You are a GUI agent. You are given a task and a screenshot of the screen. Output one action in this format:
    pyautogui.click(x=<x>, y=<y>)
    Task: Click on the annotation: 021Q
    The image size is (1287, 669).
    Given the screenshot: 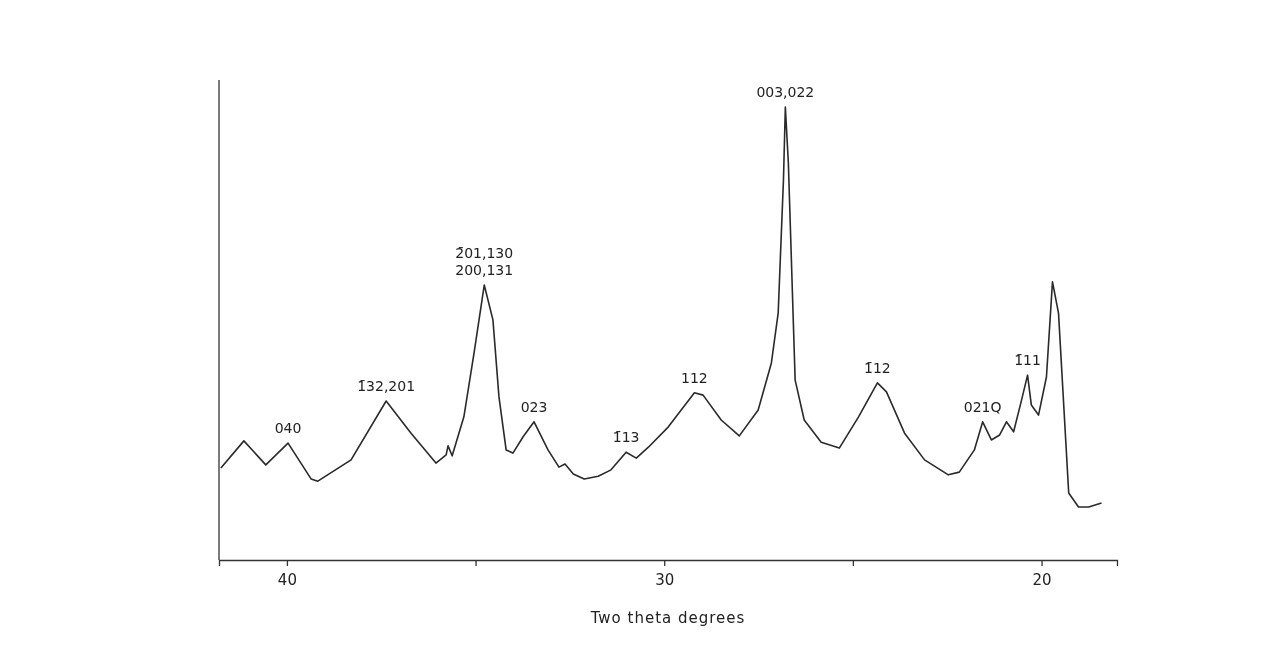 What is the action you would take?
    pyautogui.click(x=982, y=406)
    